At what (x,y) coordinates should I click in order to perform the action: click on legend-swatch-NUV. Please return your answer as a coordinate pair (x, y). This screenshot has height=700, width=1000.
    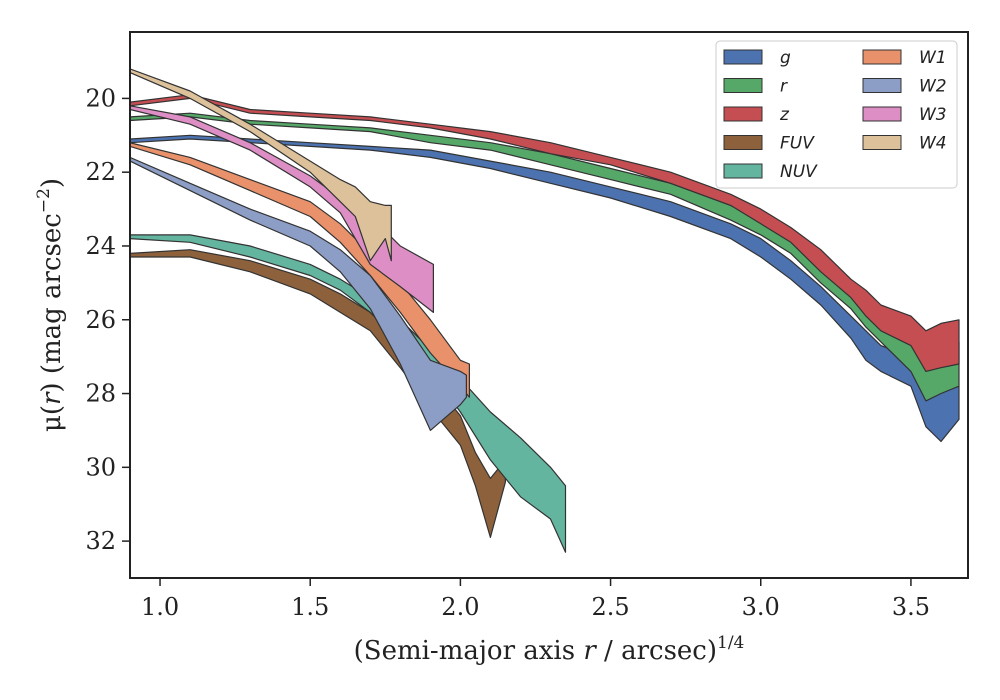
    Looking at the image, I should click on (743, 171).